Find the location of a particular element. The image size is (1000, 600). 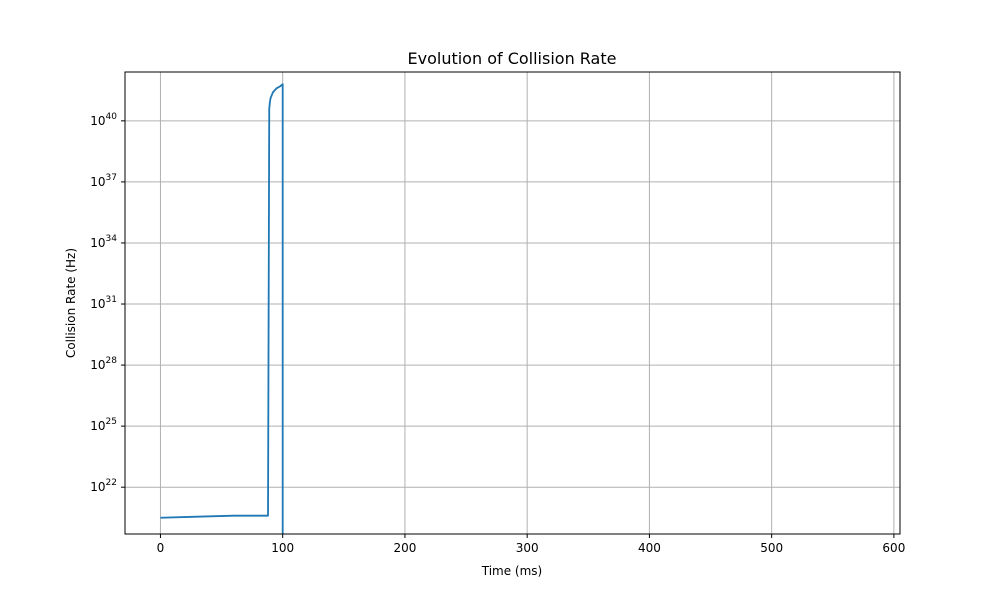

y-tick-label: 1025 is located at coordinates (103, 425).